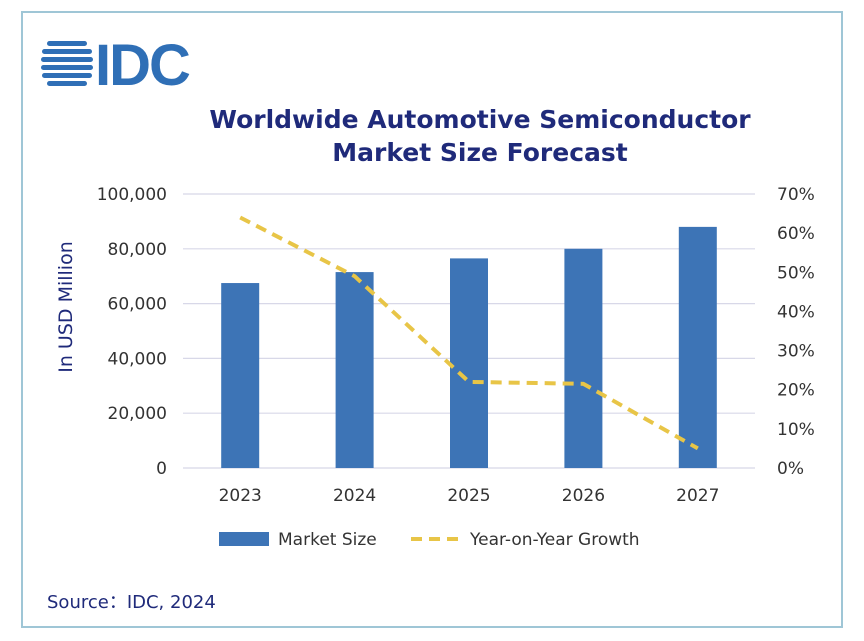  I want to click on bar-2025, so click(469, 363).